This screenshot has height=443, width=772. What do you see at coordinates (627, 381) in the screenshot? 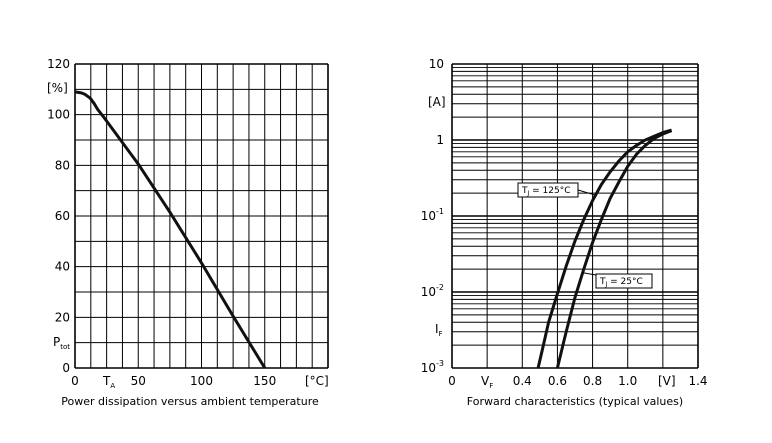
I see `x-tick-label: 1.0` at bounding box center [627, 381].